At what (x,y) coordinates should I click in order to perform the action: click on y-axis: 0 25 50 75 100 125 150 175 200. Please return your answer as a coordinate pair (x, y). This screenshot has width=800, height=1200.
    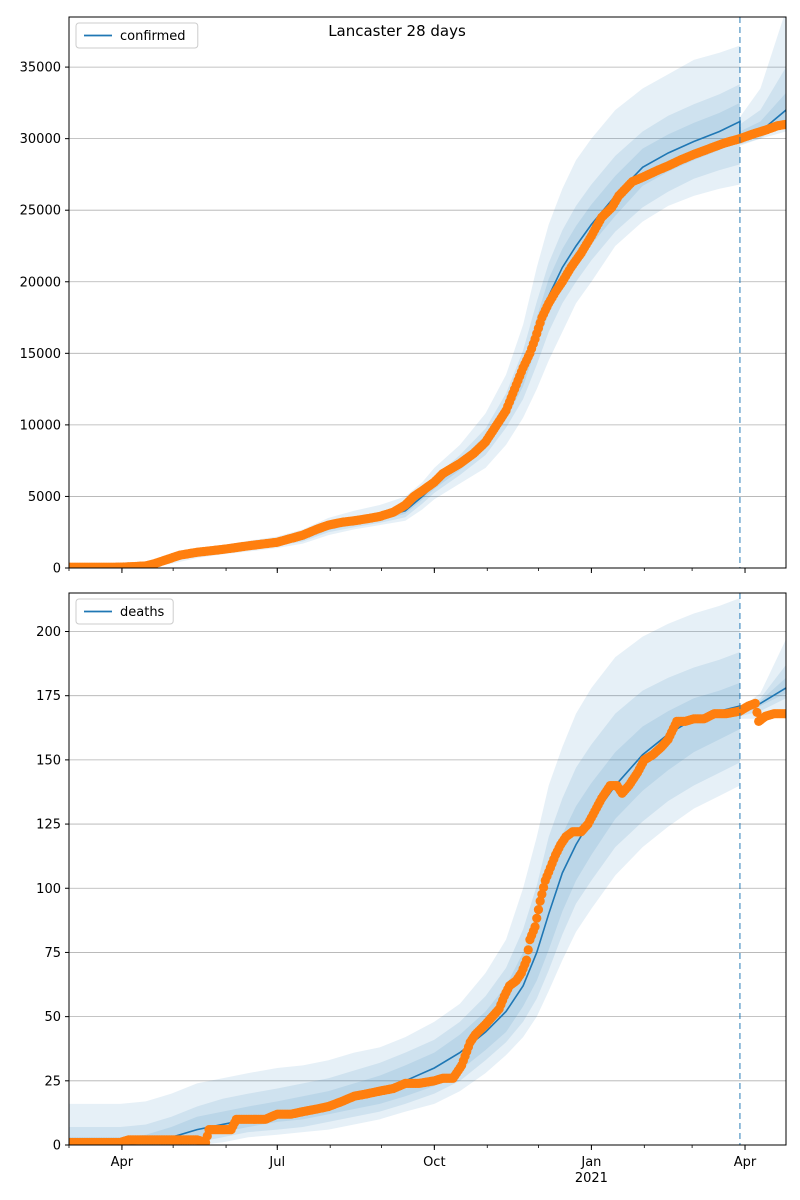
    Looking at the image, I should click on (52, 889).